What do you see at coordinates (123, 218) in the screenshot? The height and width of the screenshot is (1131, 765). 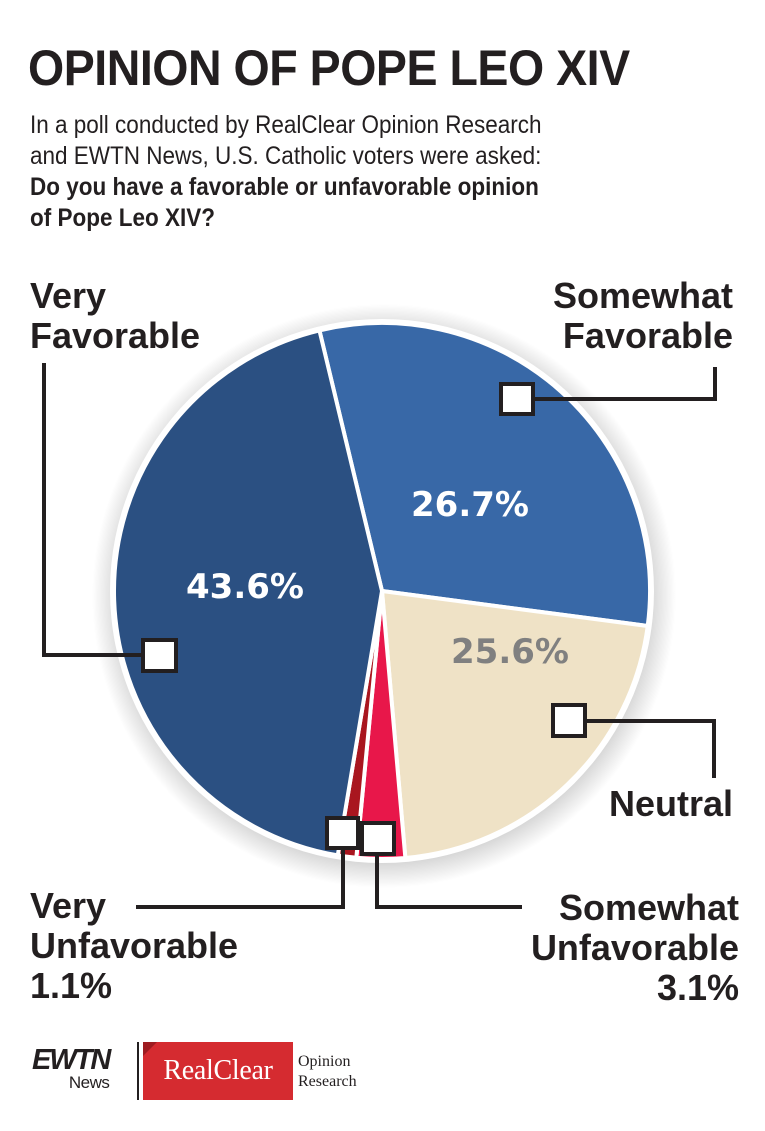 I see `question-line-2: of Pope Leo XIV?` at bounding box center [123, 218].